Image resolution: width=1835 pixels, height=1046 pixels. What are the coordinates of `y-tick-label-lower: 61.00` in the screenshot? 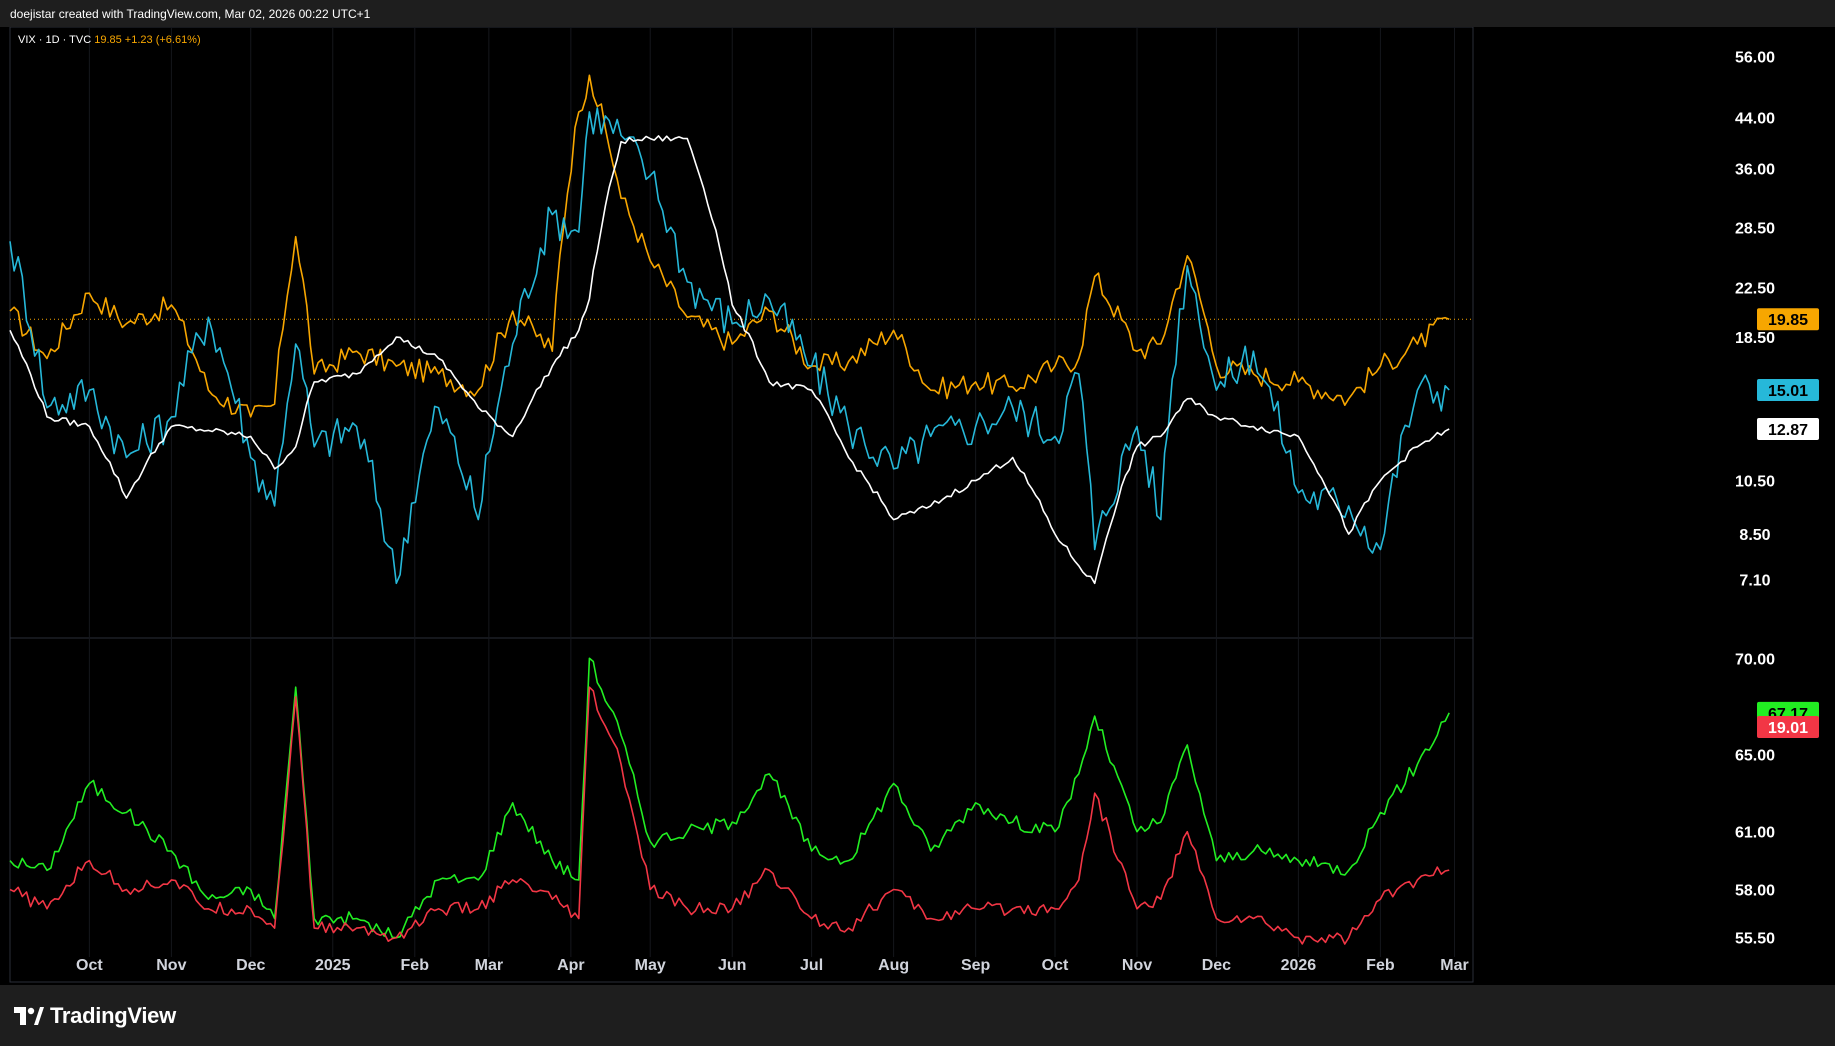 It's located at (1755, 833).